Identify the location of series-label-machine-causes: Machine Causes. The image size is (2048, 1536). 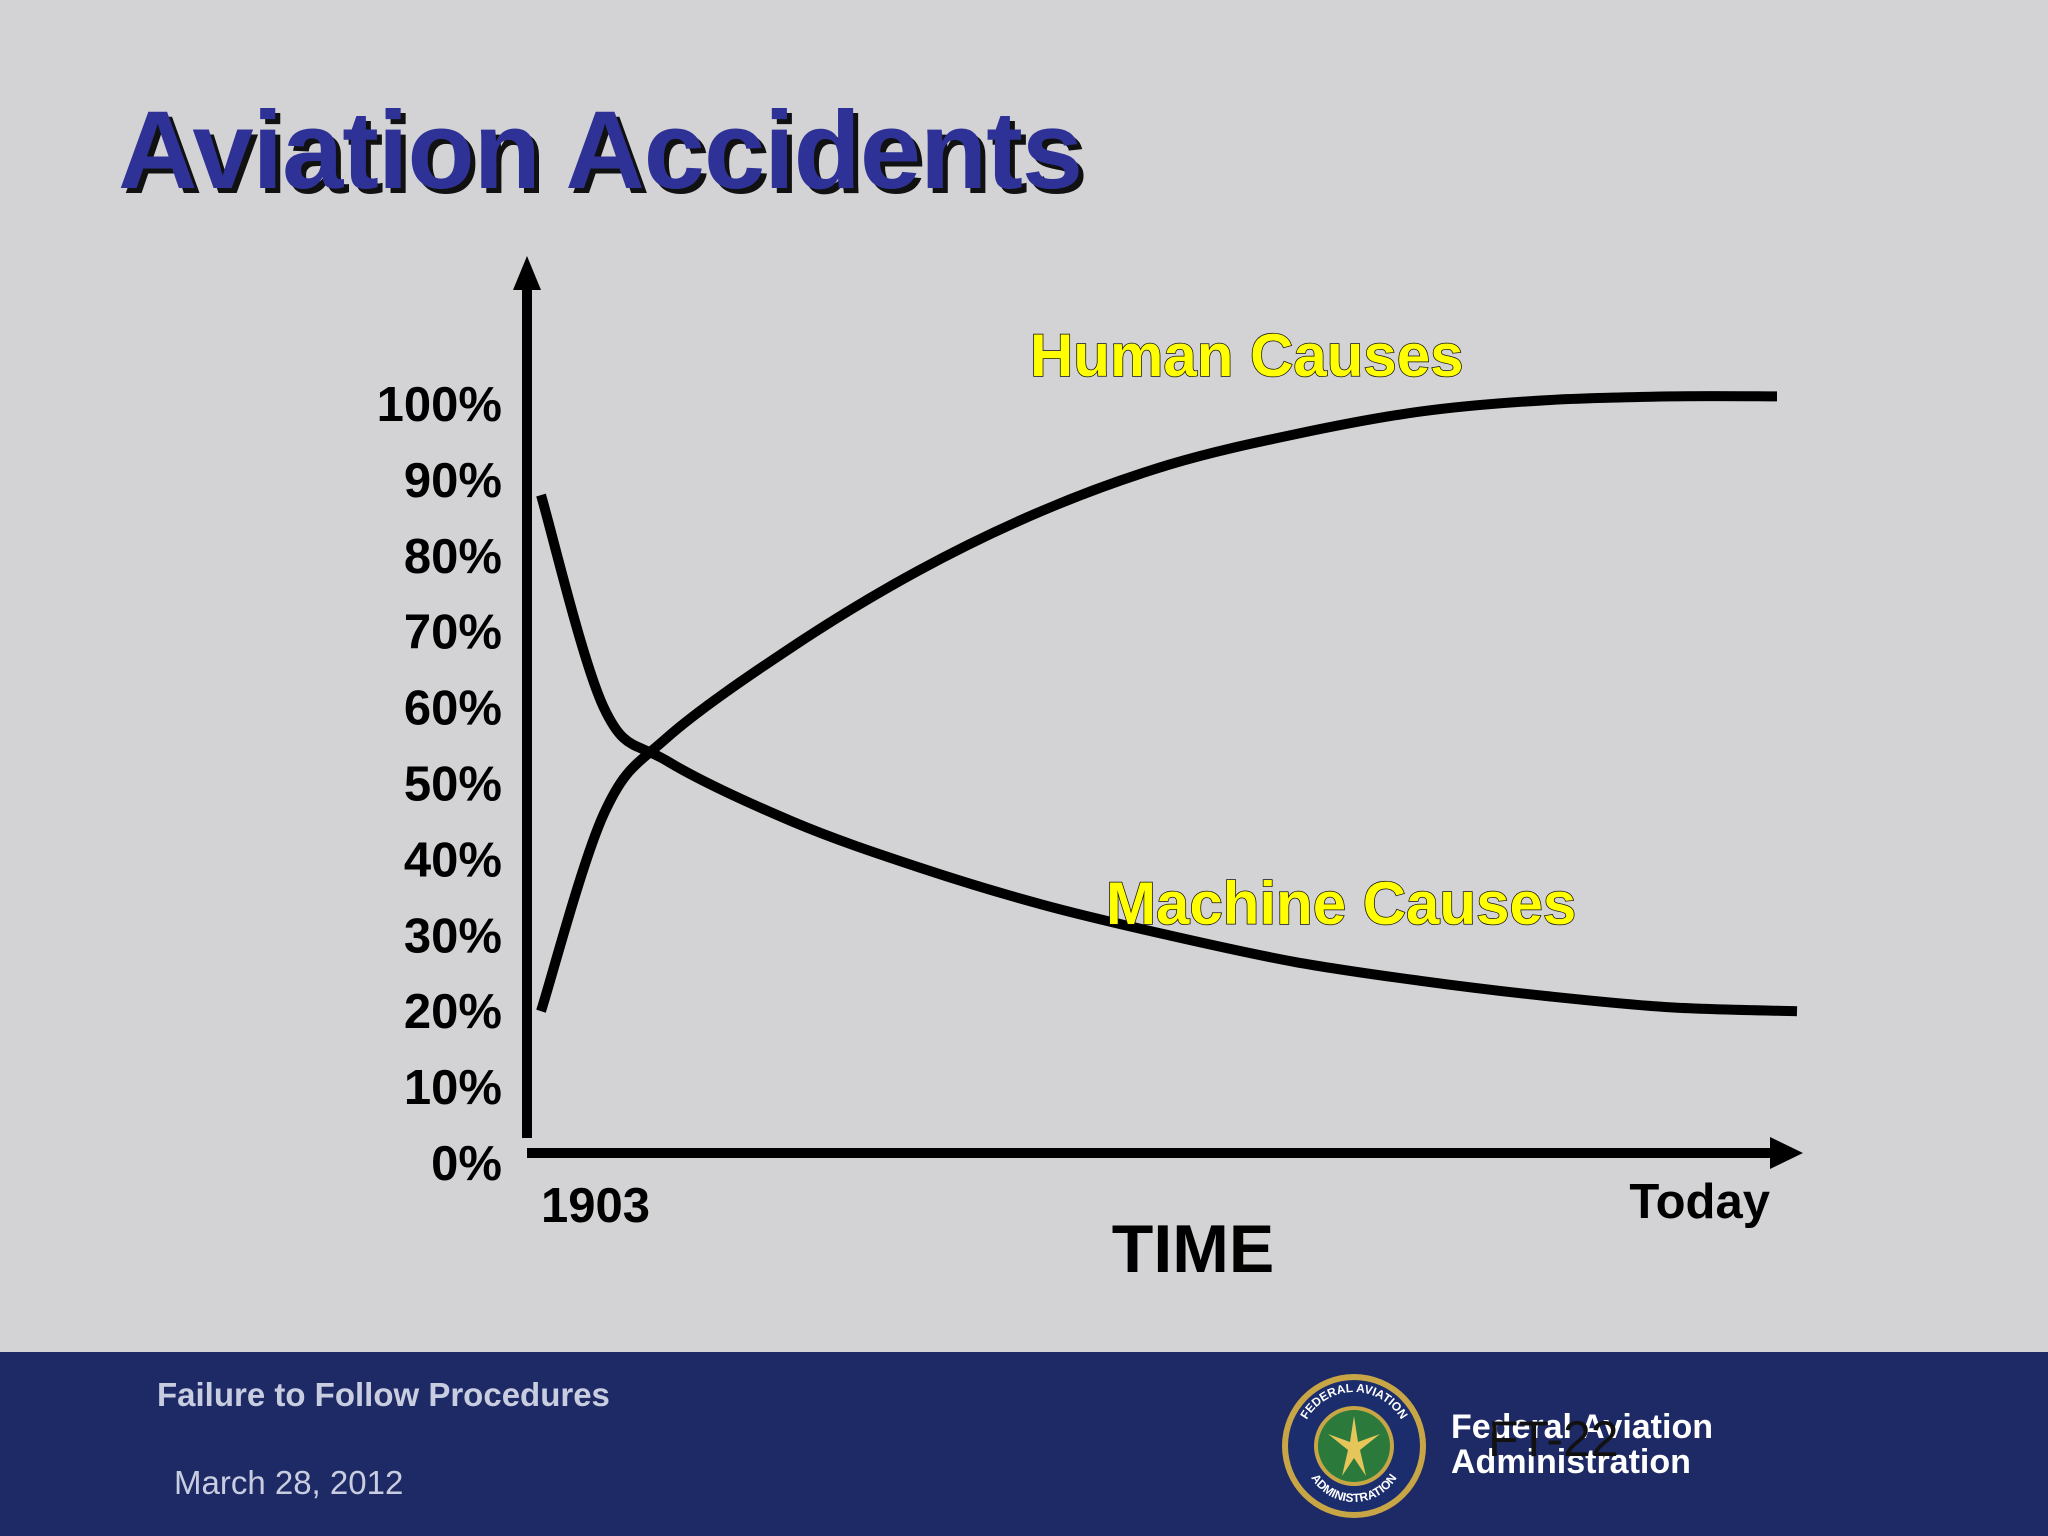
(1341, 903).